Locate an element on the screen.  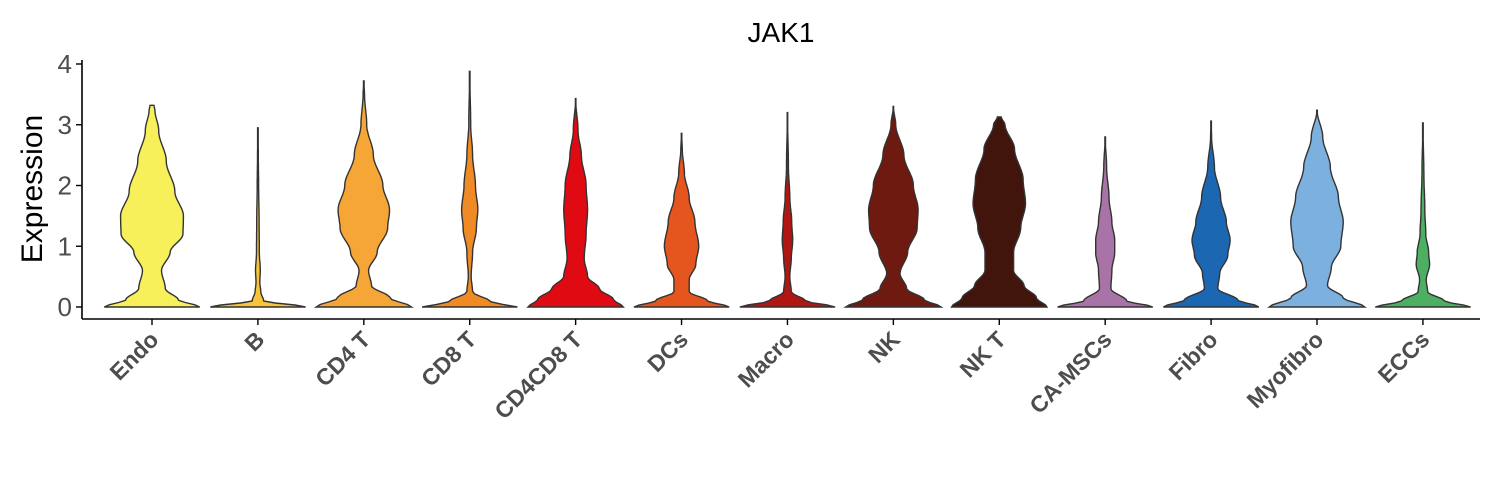
x-tick-label: CA-MSCs is located at coordinates (1070, 372).